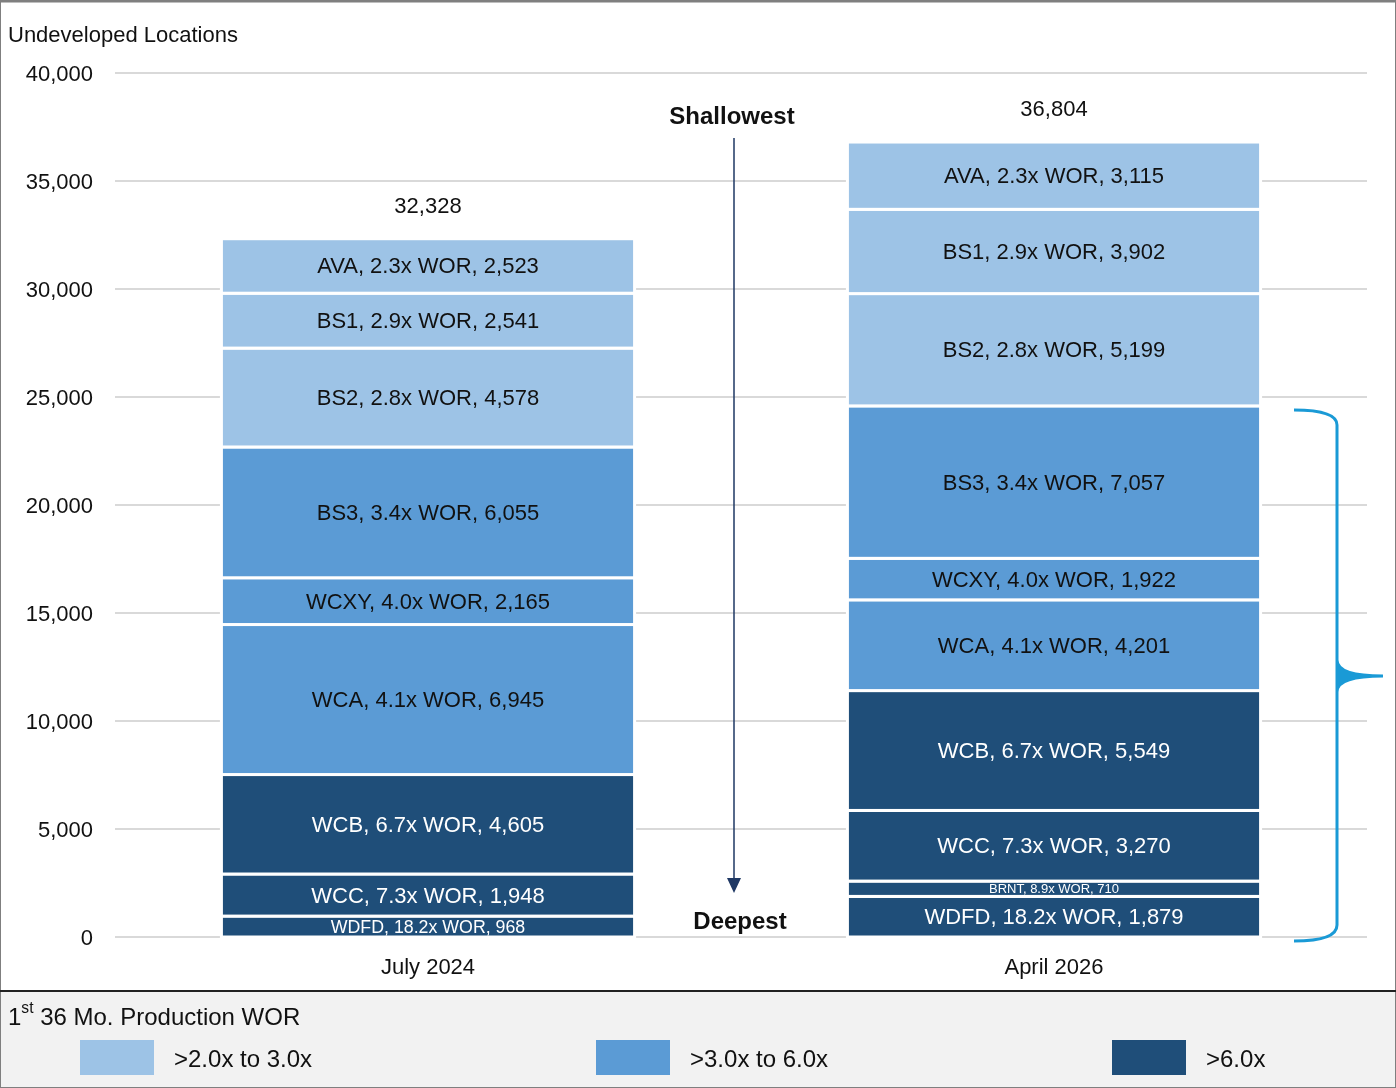 The height and width of the screenshot is (1088, 1396). Describe the element at coordinates (428, 321) in the screenshot. I see `data-label: BS1, 2.9x WOR, 2,541` at that location.